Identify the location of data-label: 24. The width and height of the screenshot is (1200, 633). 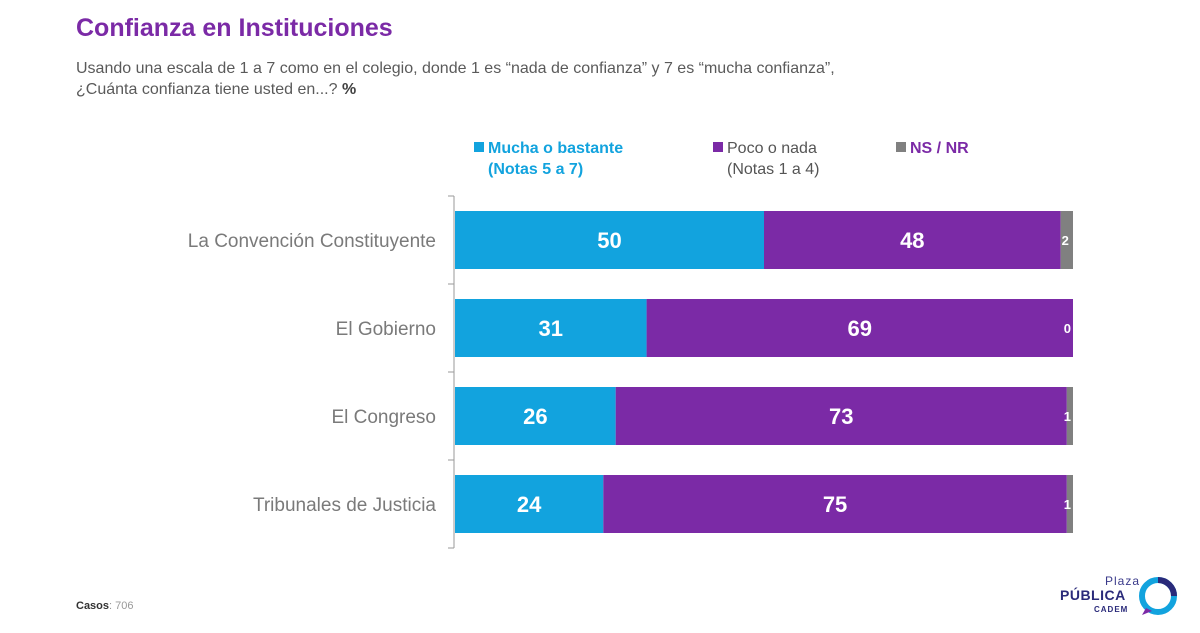
(529, 504).